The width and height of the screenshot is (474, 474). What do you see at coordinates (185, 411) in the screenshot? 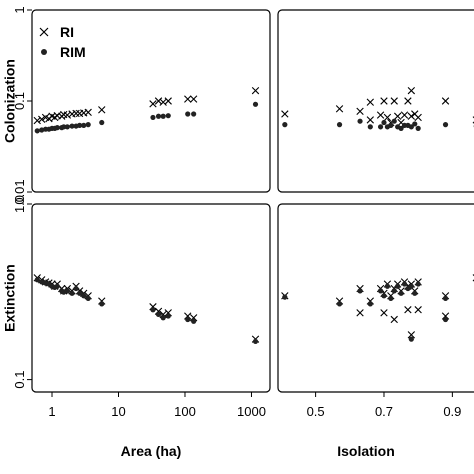
I see `x-tick-label: 100` at bounding box center [185, 411].